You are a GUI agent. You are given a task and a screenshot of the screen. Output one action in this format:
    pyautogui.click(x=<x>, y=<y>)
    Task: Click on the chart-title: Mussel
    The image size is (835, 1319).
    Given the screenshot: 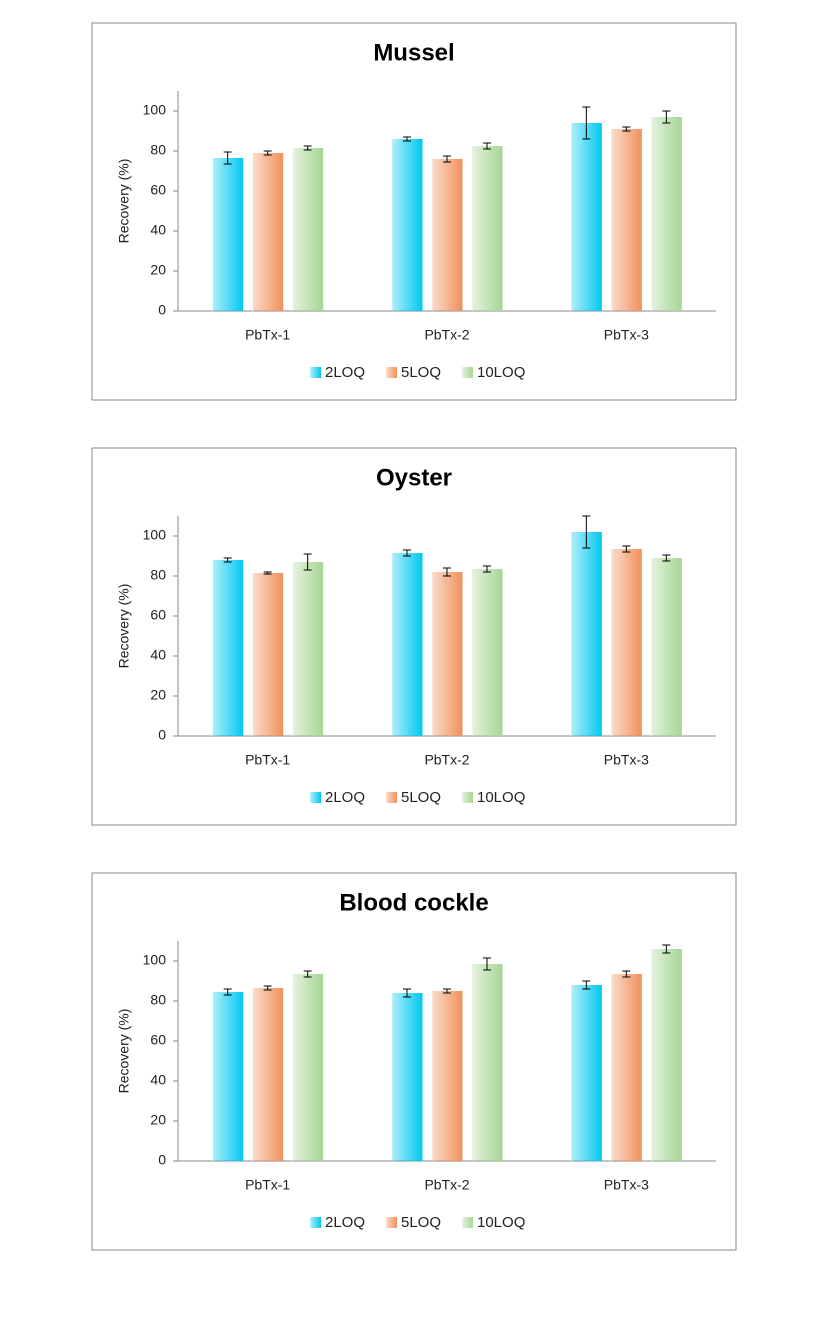 What is the action you would take?
    pyautogui.click(x=413, y=52)
    